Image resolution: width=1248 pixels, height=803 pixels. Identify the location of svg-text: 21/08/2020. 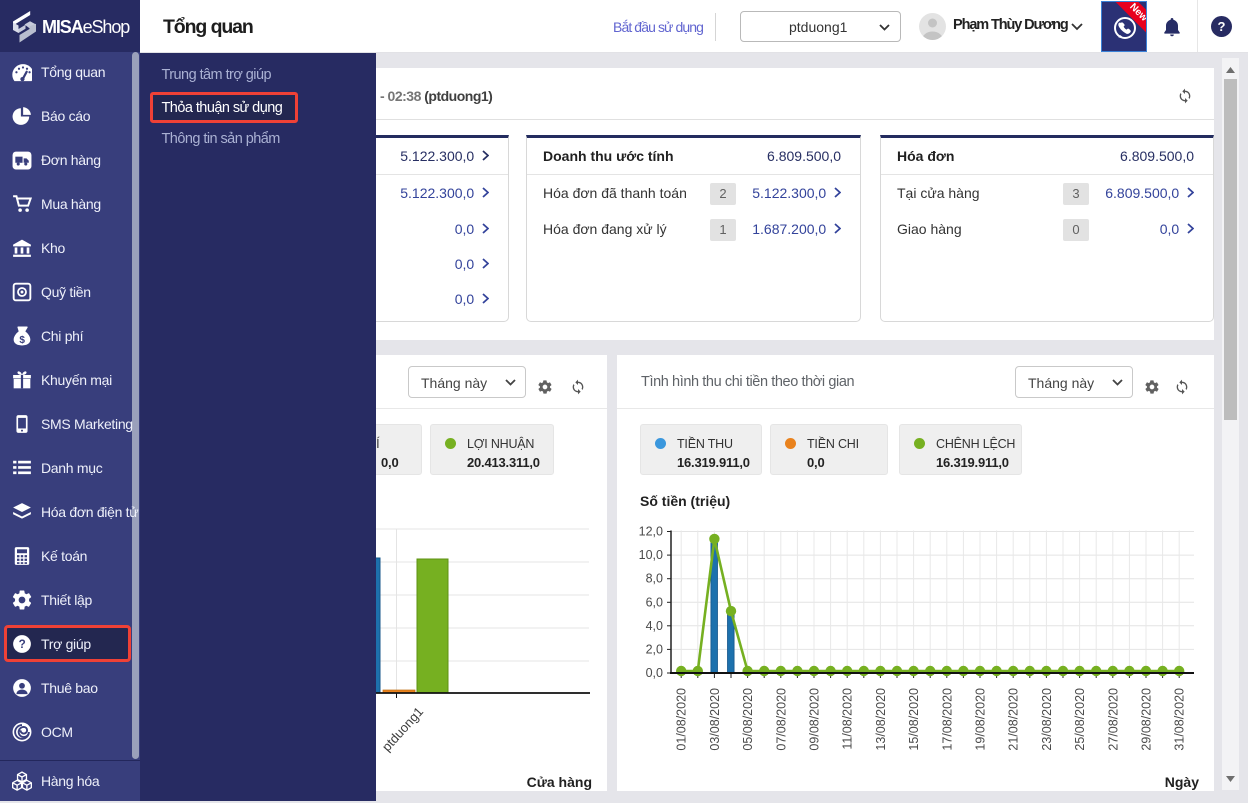
(1014, 719).